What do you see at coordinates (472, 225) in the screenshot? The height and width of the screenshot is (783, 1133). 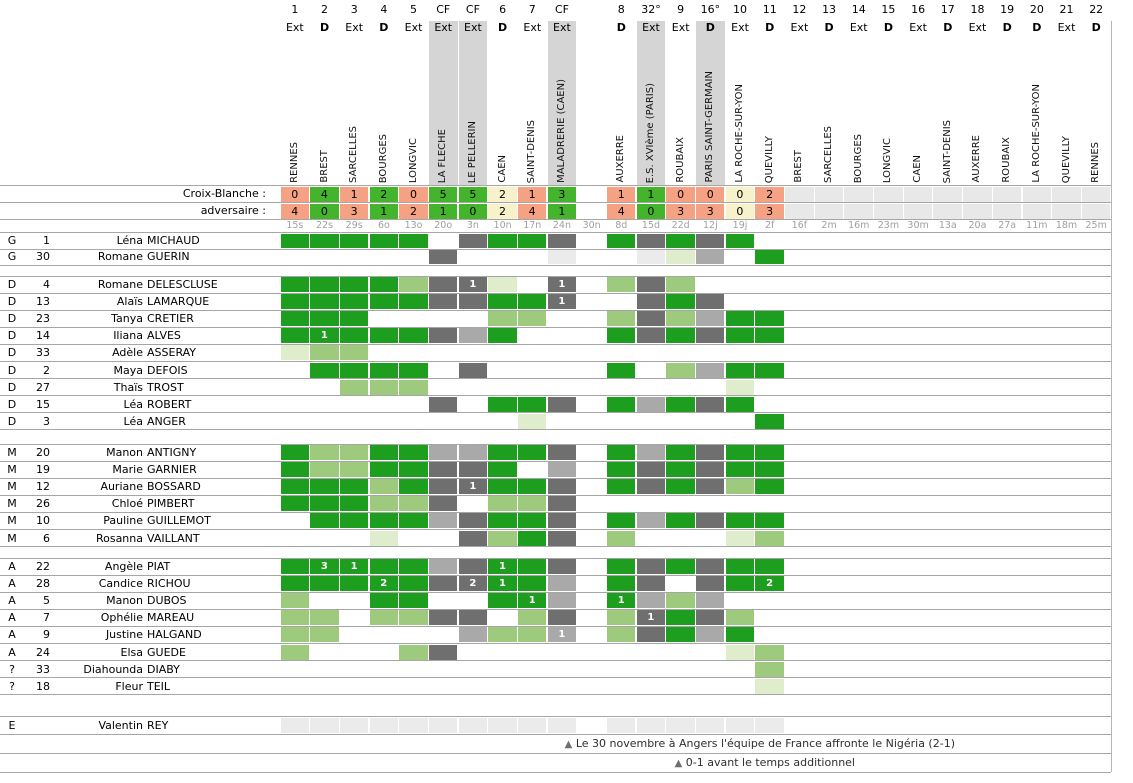 I see `match-date-label: 3n` at bounding box center [472, 225].